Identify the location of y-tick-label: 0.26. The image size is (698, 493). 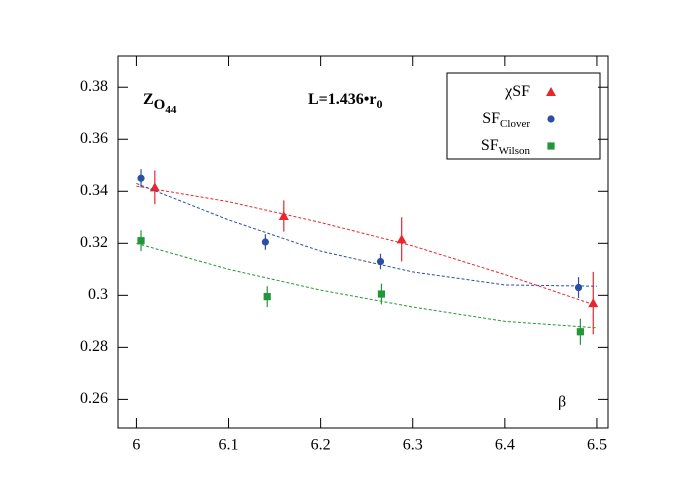
(94, 398).